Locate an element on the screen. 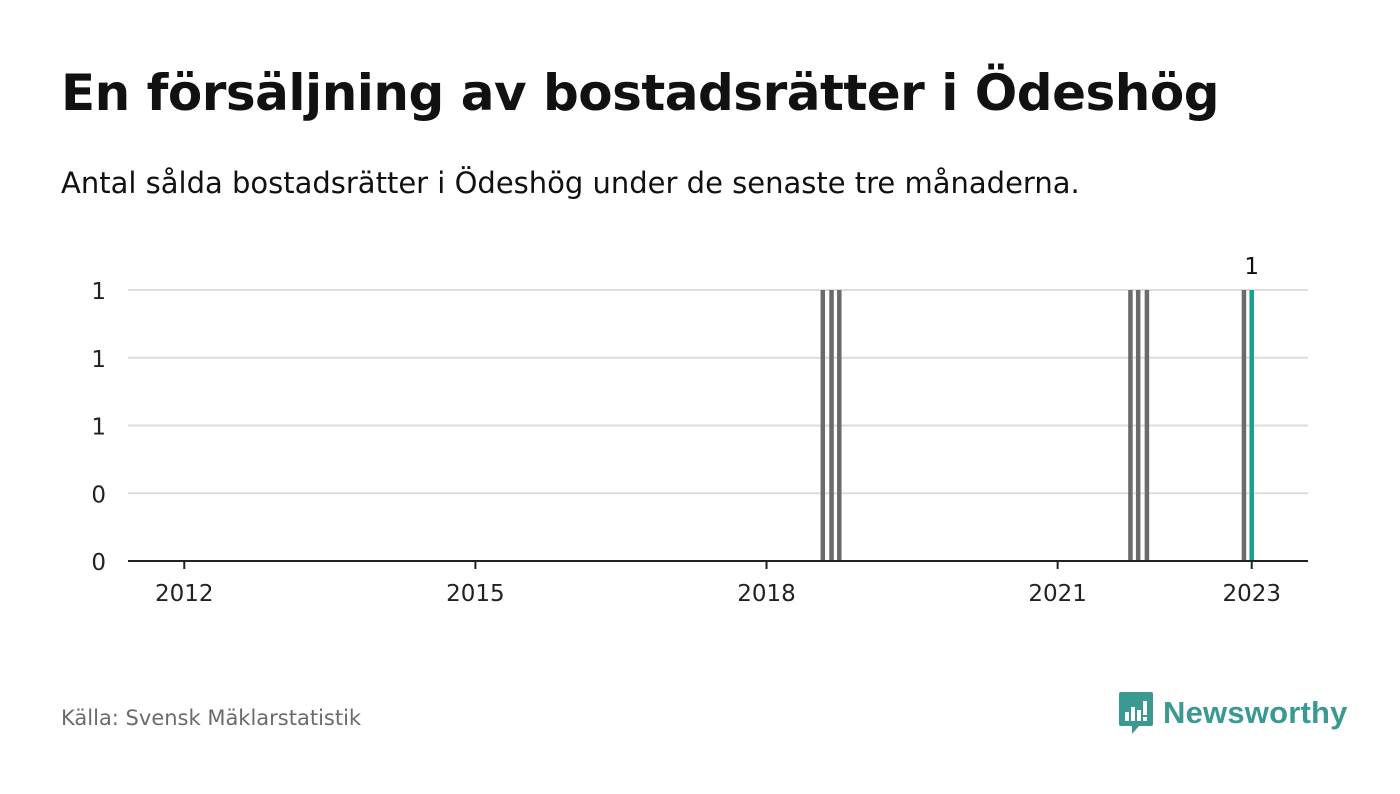 Image resolution: width=1400 pixels, height=794 pixels. x-tick-label: 2018 is located at coordinates (766, 594).